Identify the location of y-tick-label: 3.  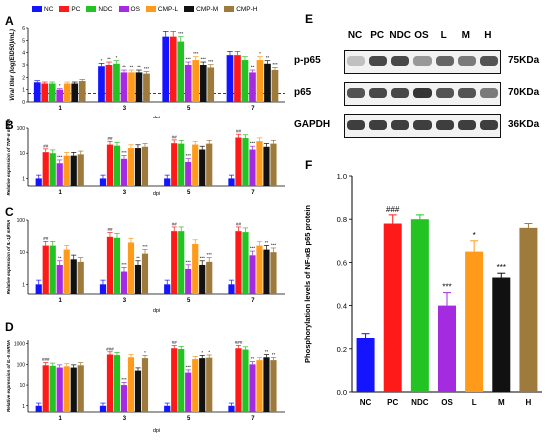
(23, 66).